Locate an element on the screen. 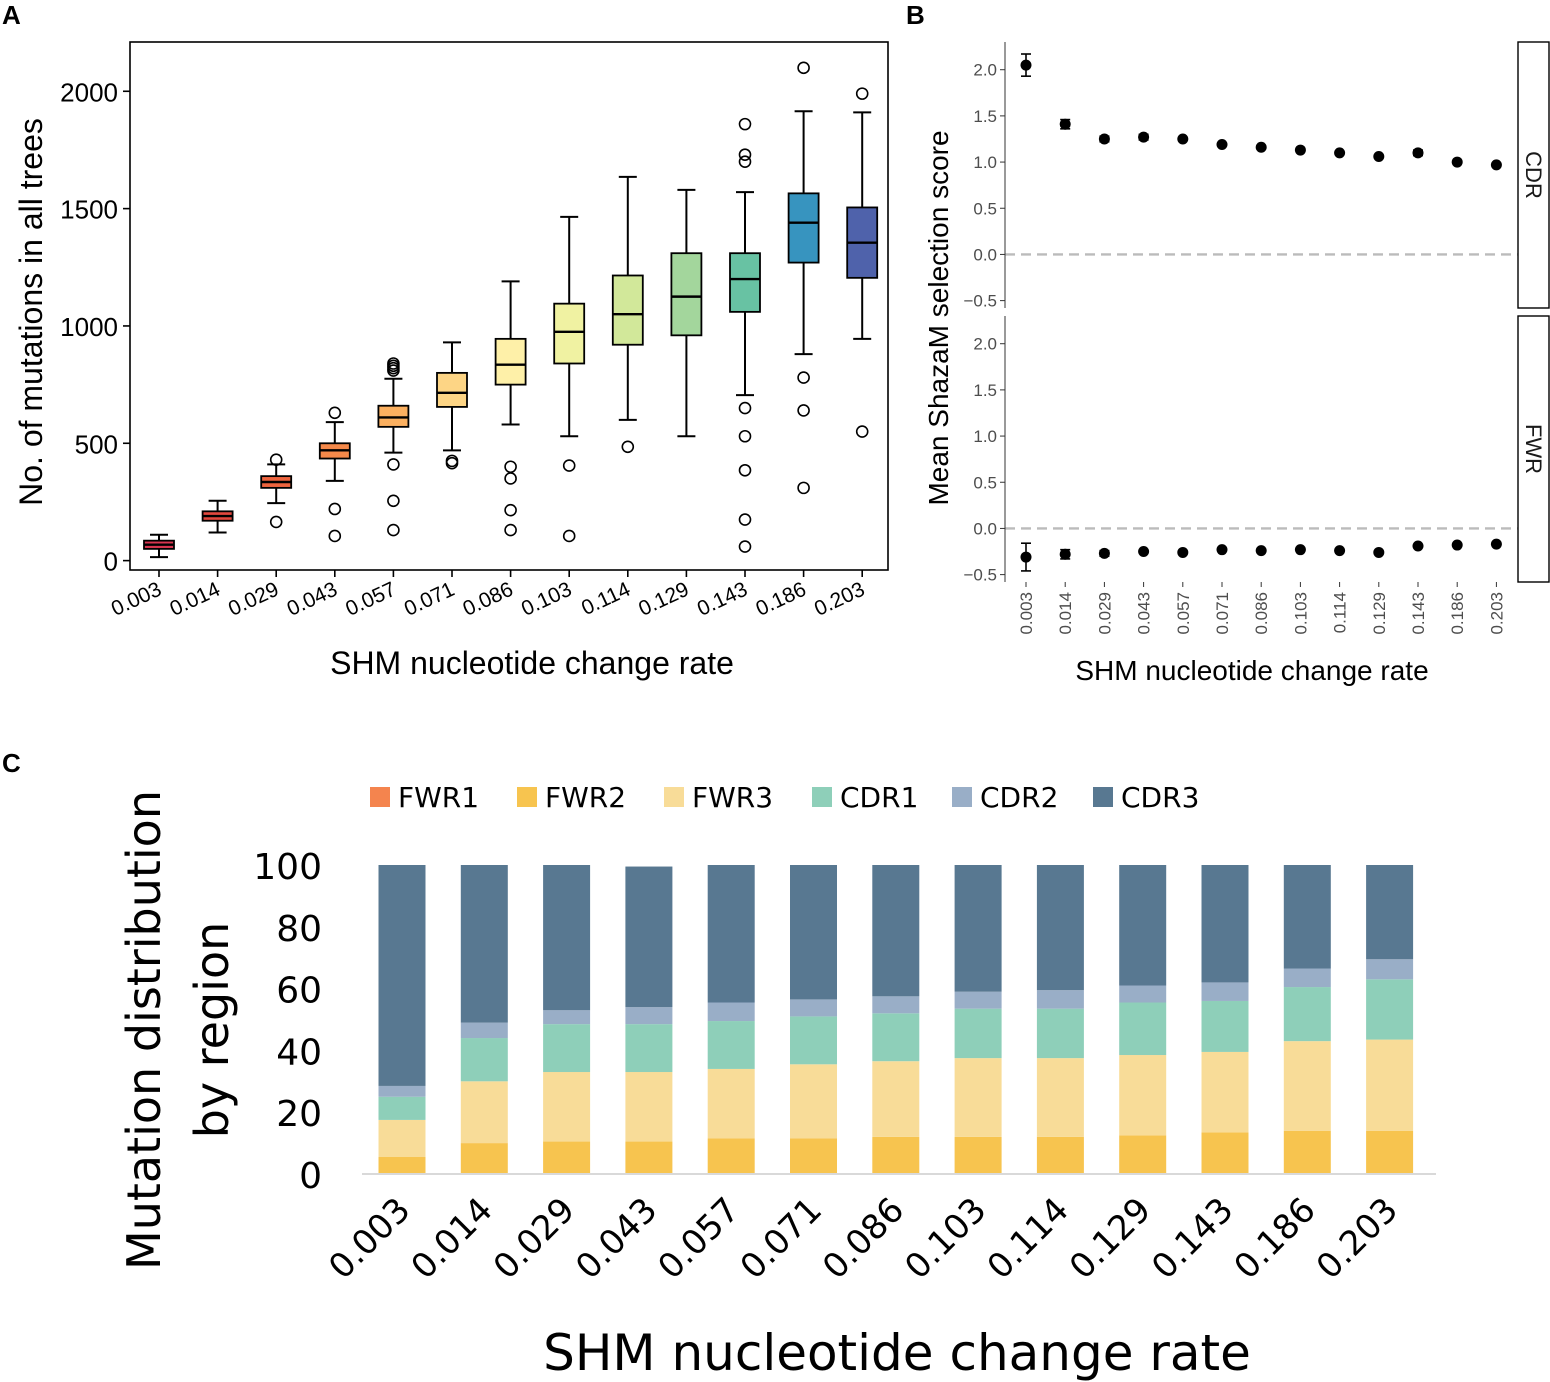  panel-c-bar-0.186 is located at coordinates (1307, 1019).